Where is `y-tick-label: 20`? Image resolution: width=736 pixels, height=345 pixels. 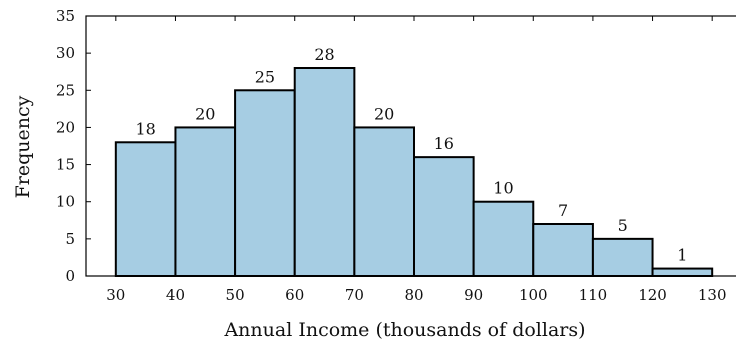
y-tick-label: 20 is located at coordinates (65, 127).